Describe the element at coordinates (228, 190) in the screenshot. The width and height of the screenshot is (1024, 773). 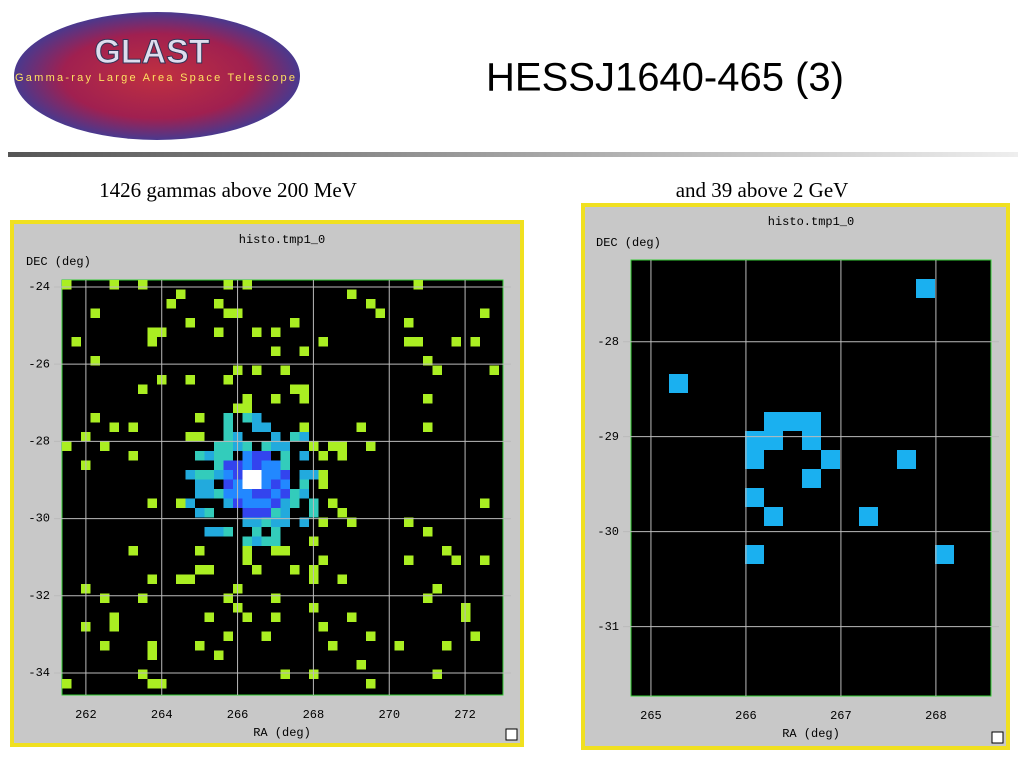
I see `caption: 1426 gammas above 200 MeV` at that location.